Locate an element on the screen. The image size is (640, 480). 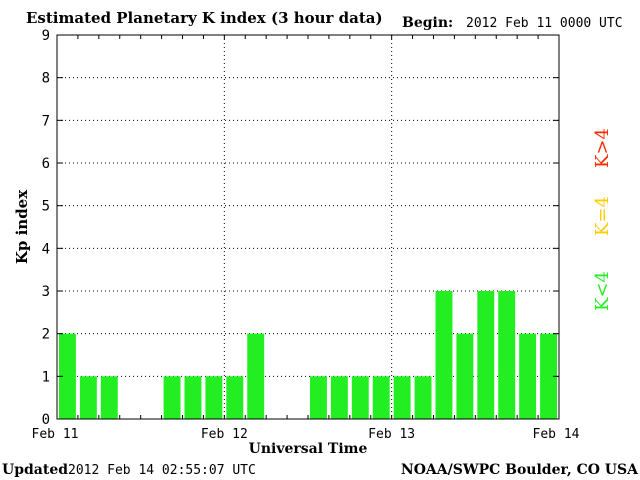
x-tick-label: Feb 14 is located at coordinates (556, 434).